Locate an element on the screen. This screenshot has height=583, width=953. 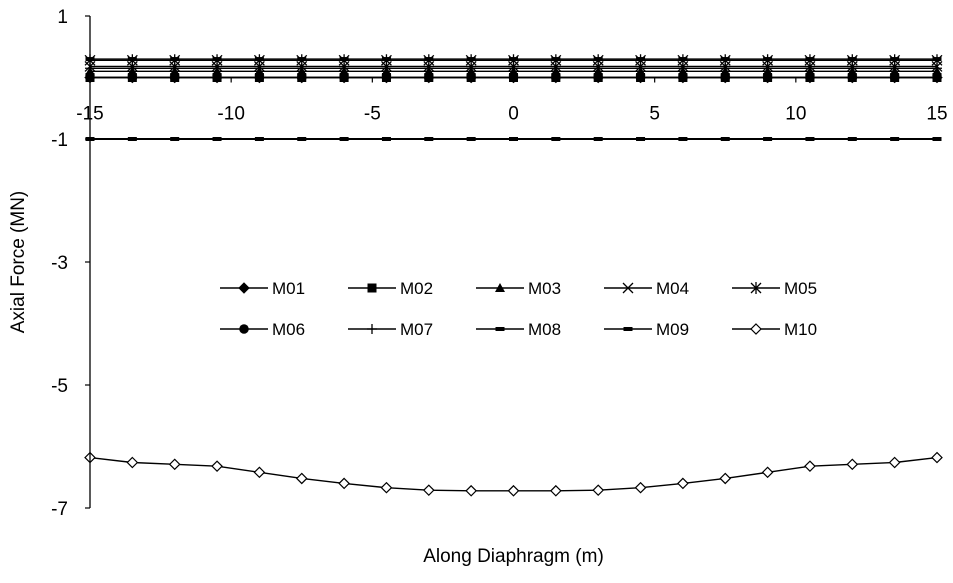
x-tick-label: 5 is located at coordinates (654, 114).